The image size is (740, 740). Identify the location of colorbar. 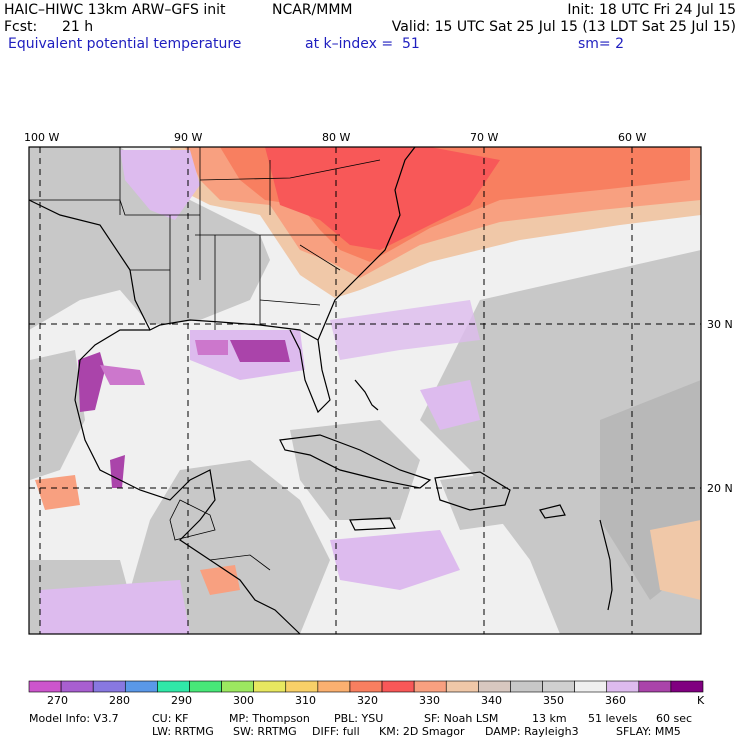
(366, 686).